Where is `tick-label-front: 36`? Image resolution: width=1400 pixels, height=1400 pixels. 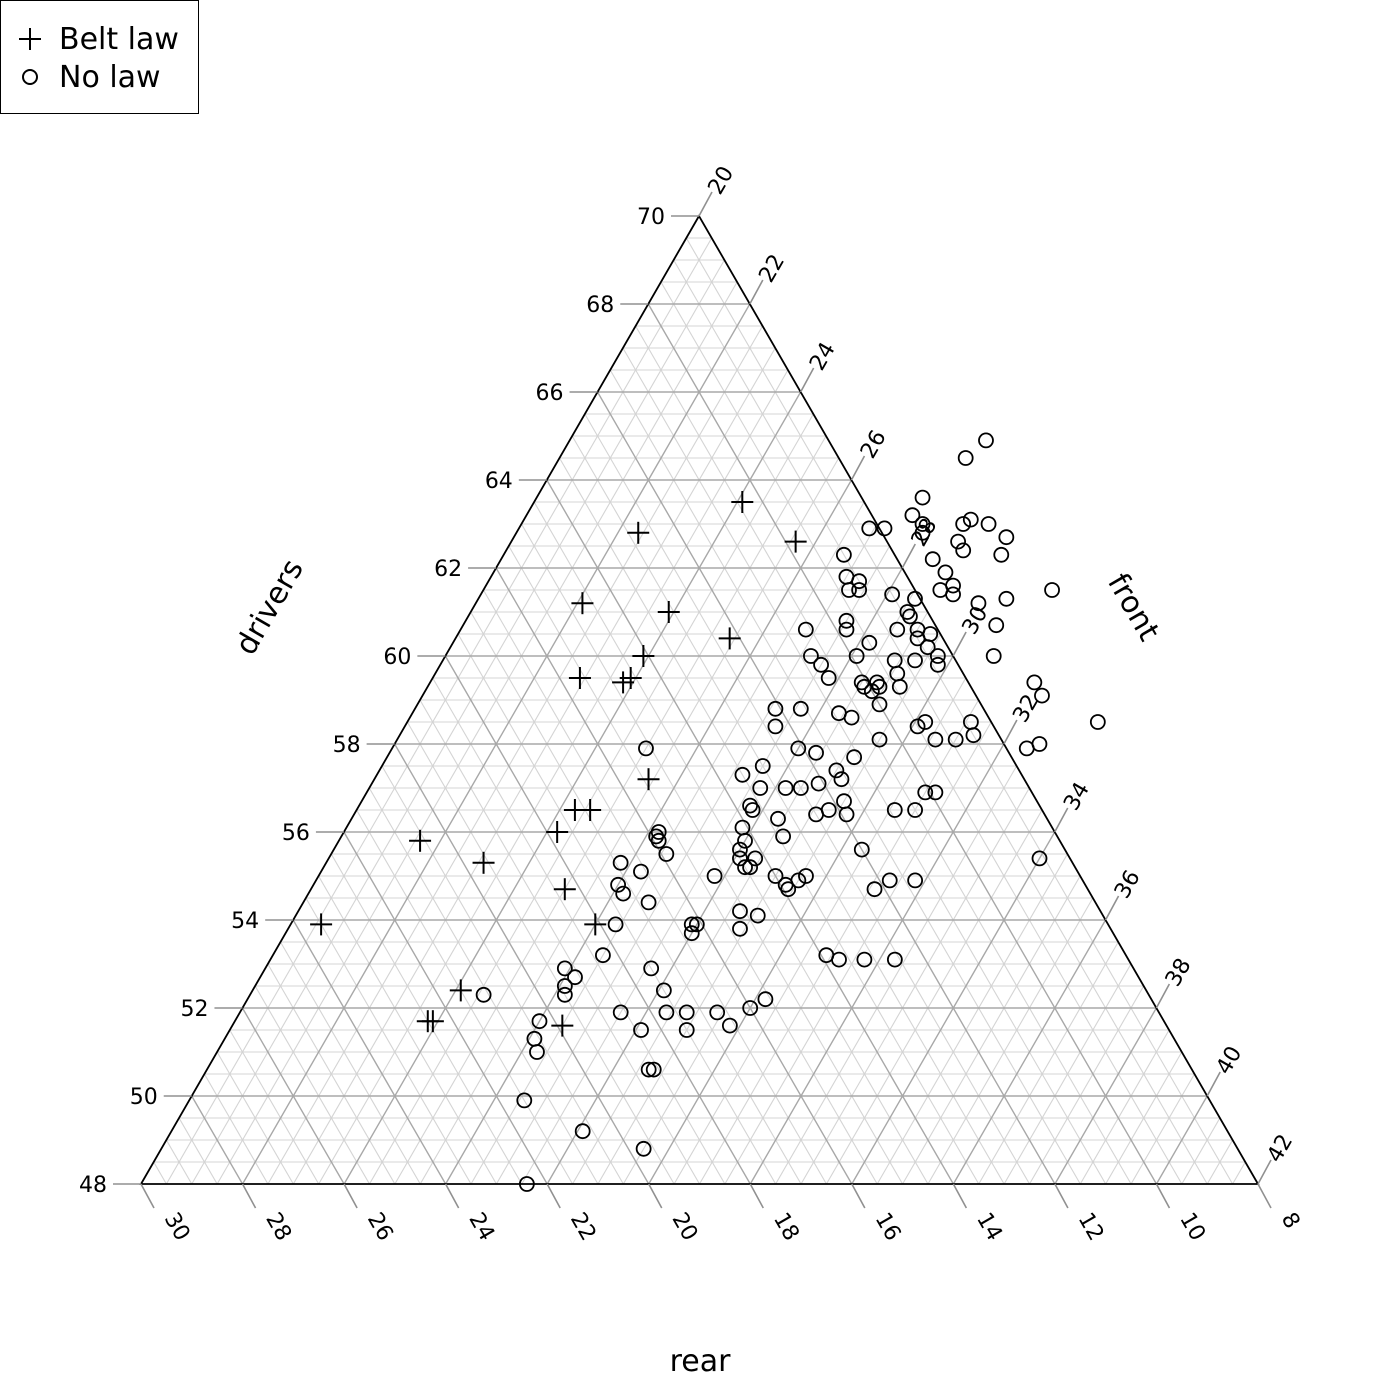
tick-label-front: 36 is located at coordinates (1128, 884).